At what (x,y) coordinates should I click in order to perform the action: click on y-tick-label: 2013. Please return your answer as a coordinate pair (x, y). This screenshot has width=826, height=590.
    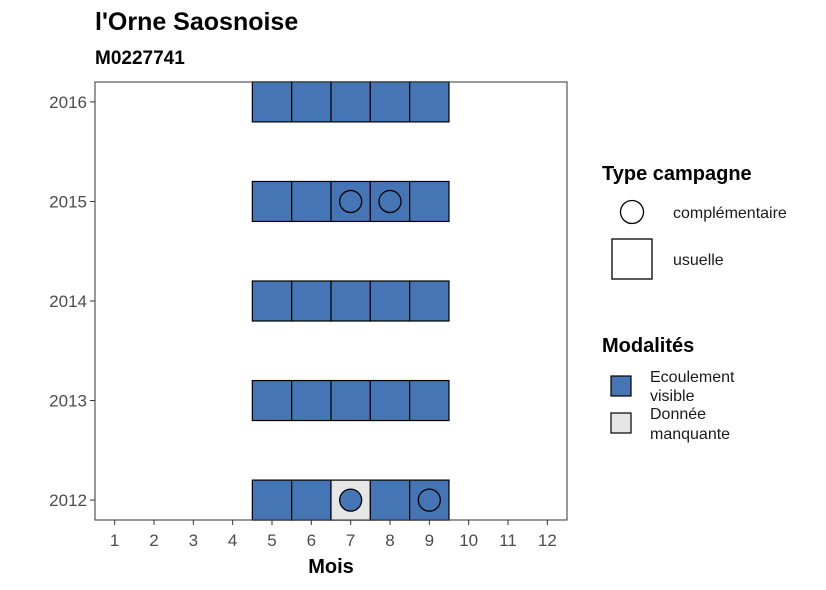
    Looking at the image, I should click on (68, 401).